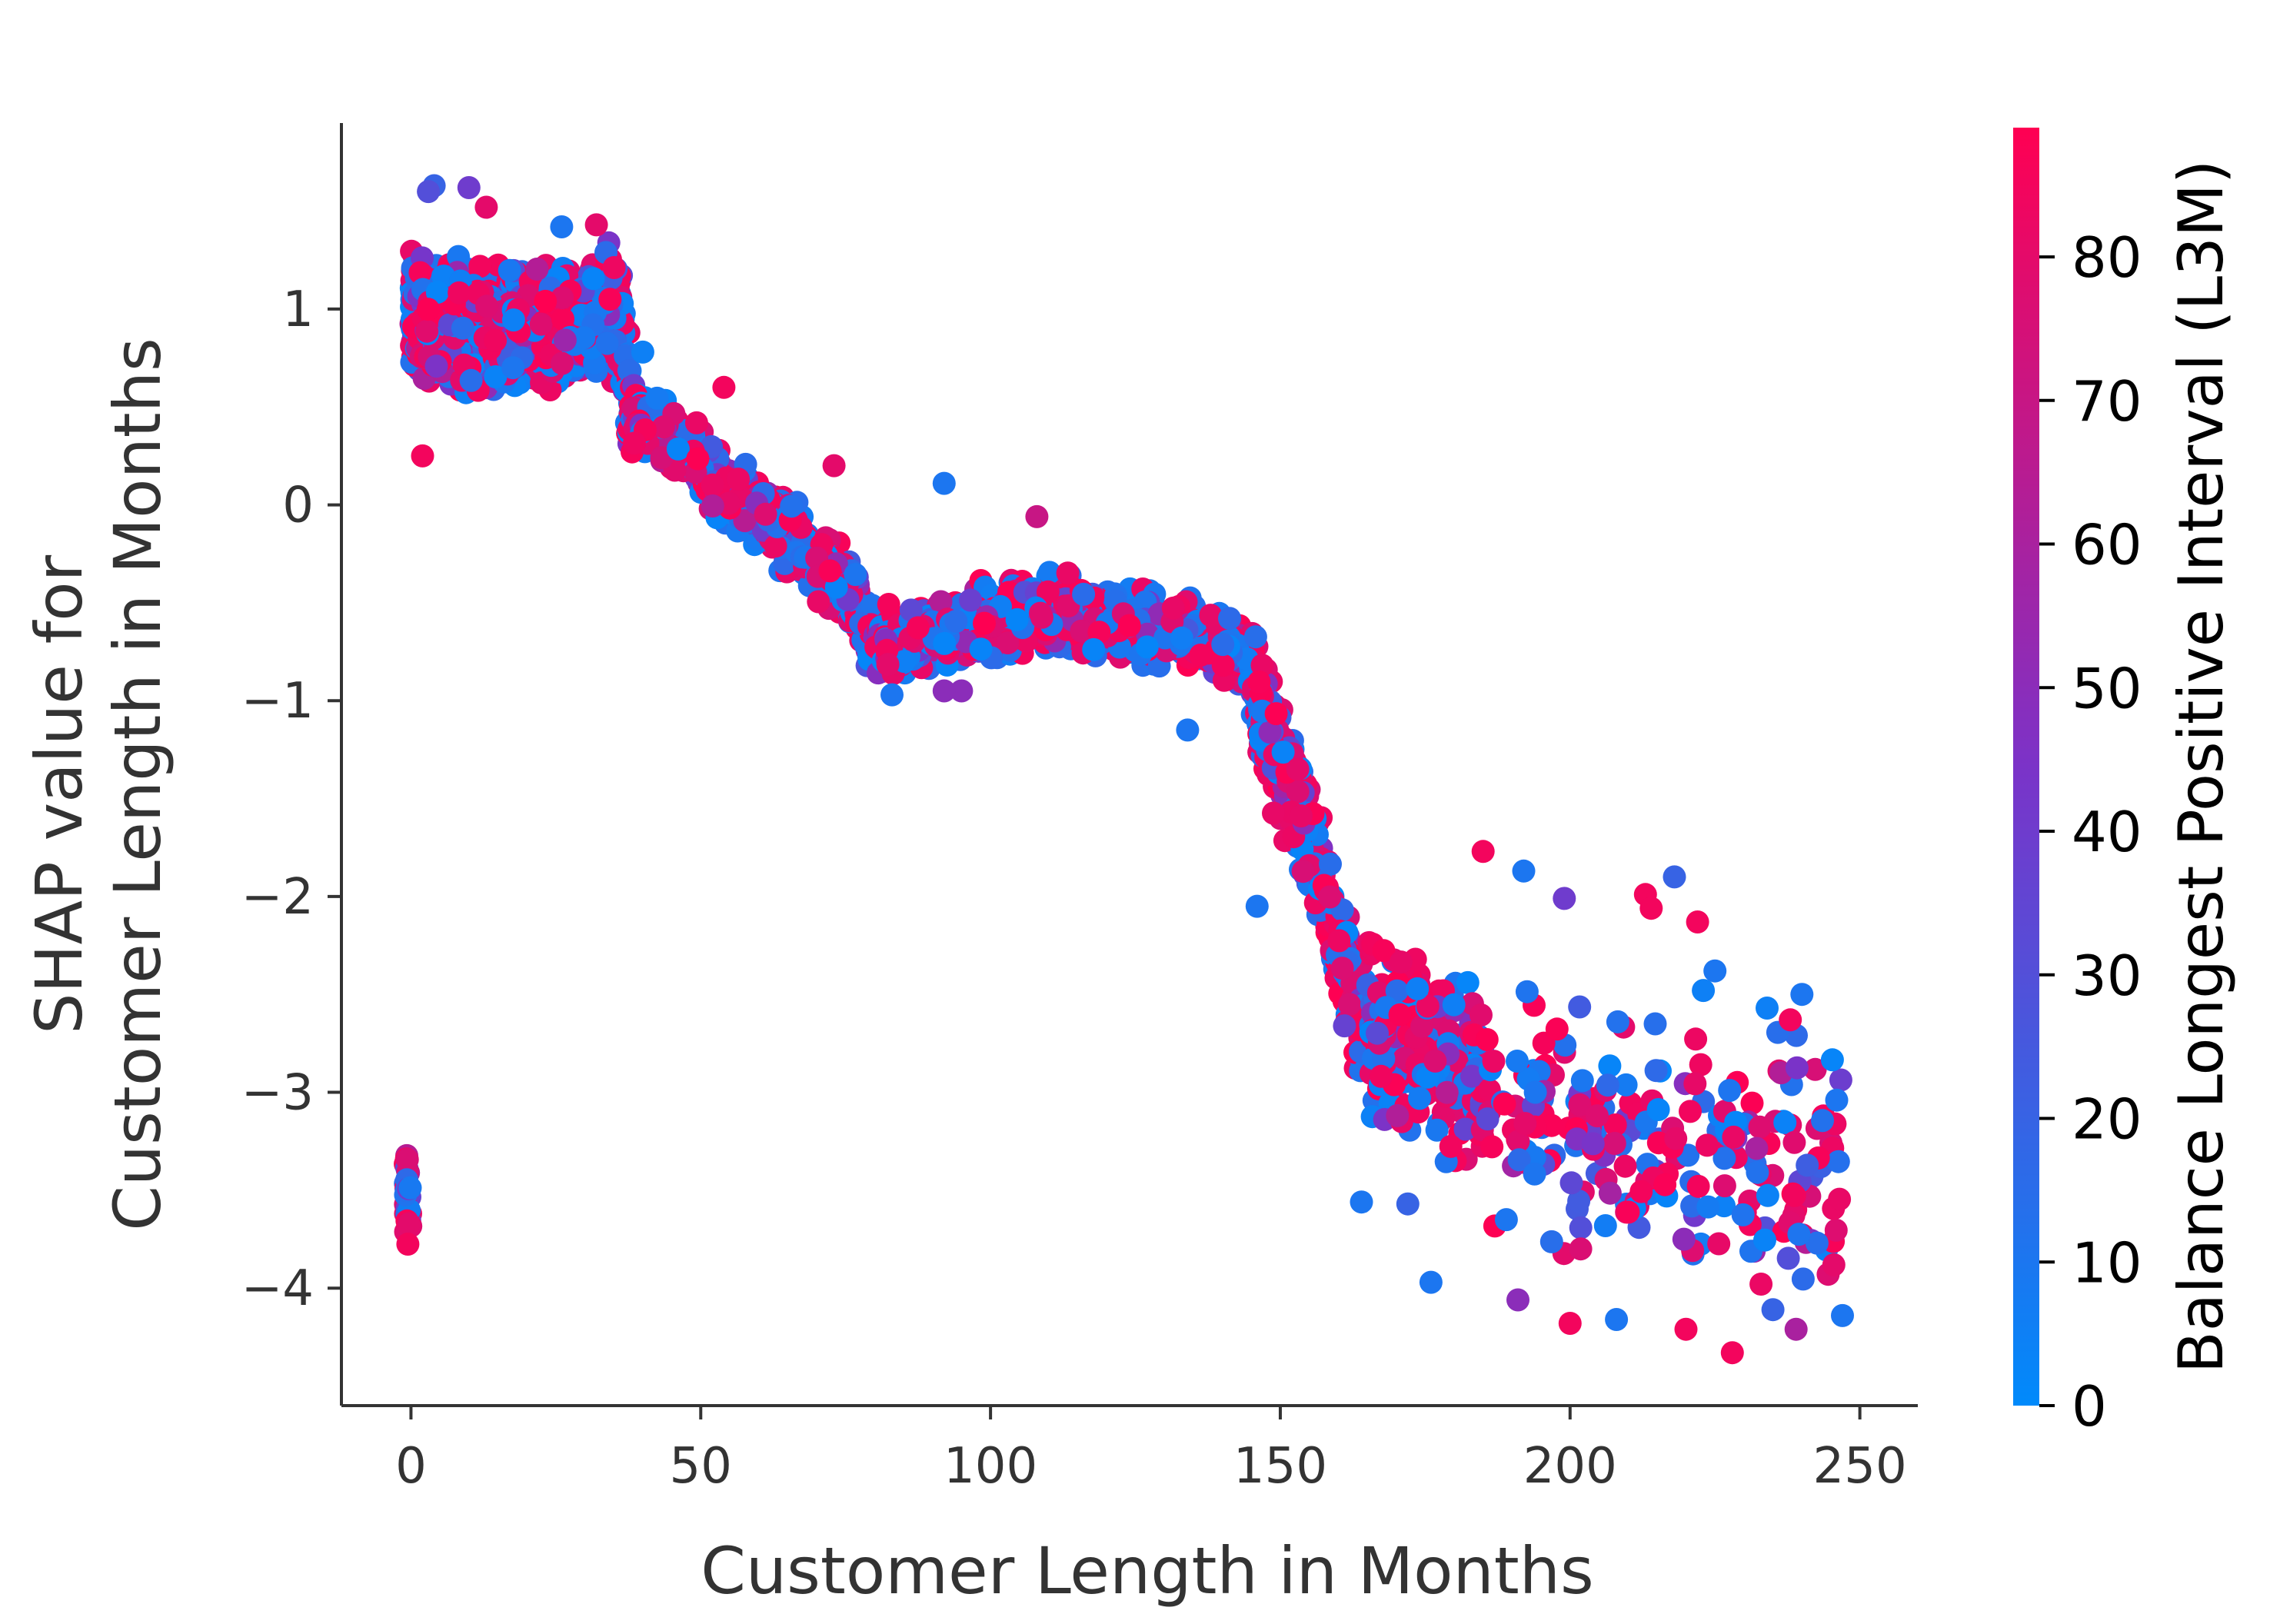 This screenshot has width=2270, height=1624. I want to click on colorbar-tick-label: 50, so click(2107, 688).